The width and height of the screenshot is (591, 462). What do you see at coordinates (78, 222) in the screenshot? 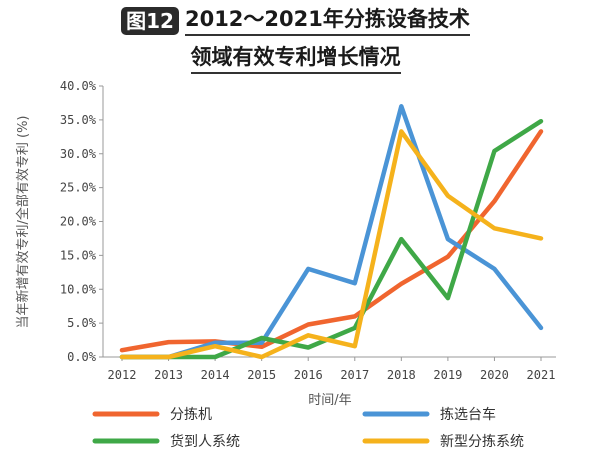
I see `y-tick-label: 20.0%` at bounding box center [78, 222].